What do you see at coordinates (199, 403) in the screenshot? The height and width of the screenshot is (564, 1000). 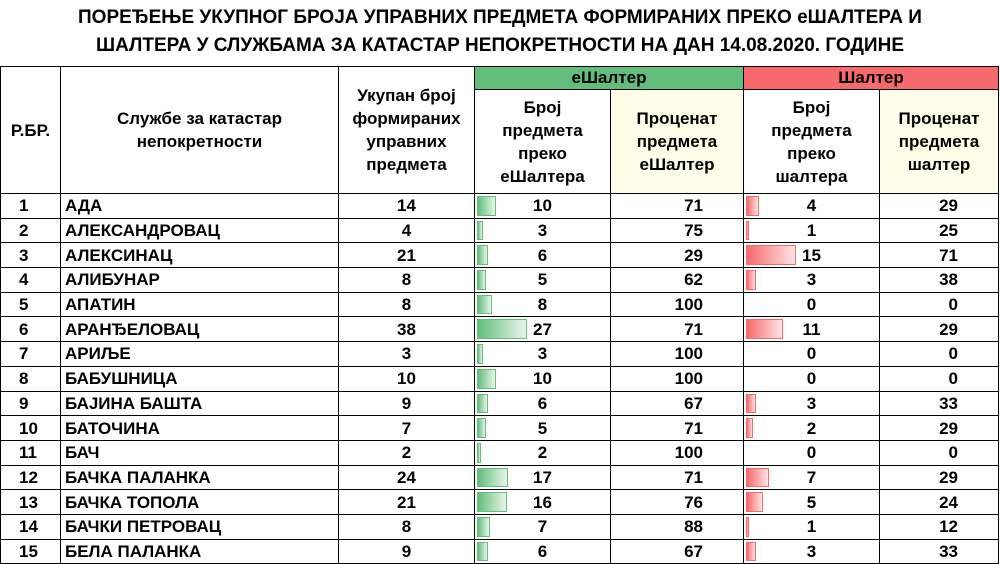 I see `office-name: БАЈИНА БАШТА` at bounding box center [199, 403].